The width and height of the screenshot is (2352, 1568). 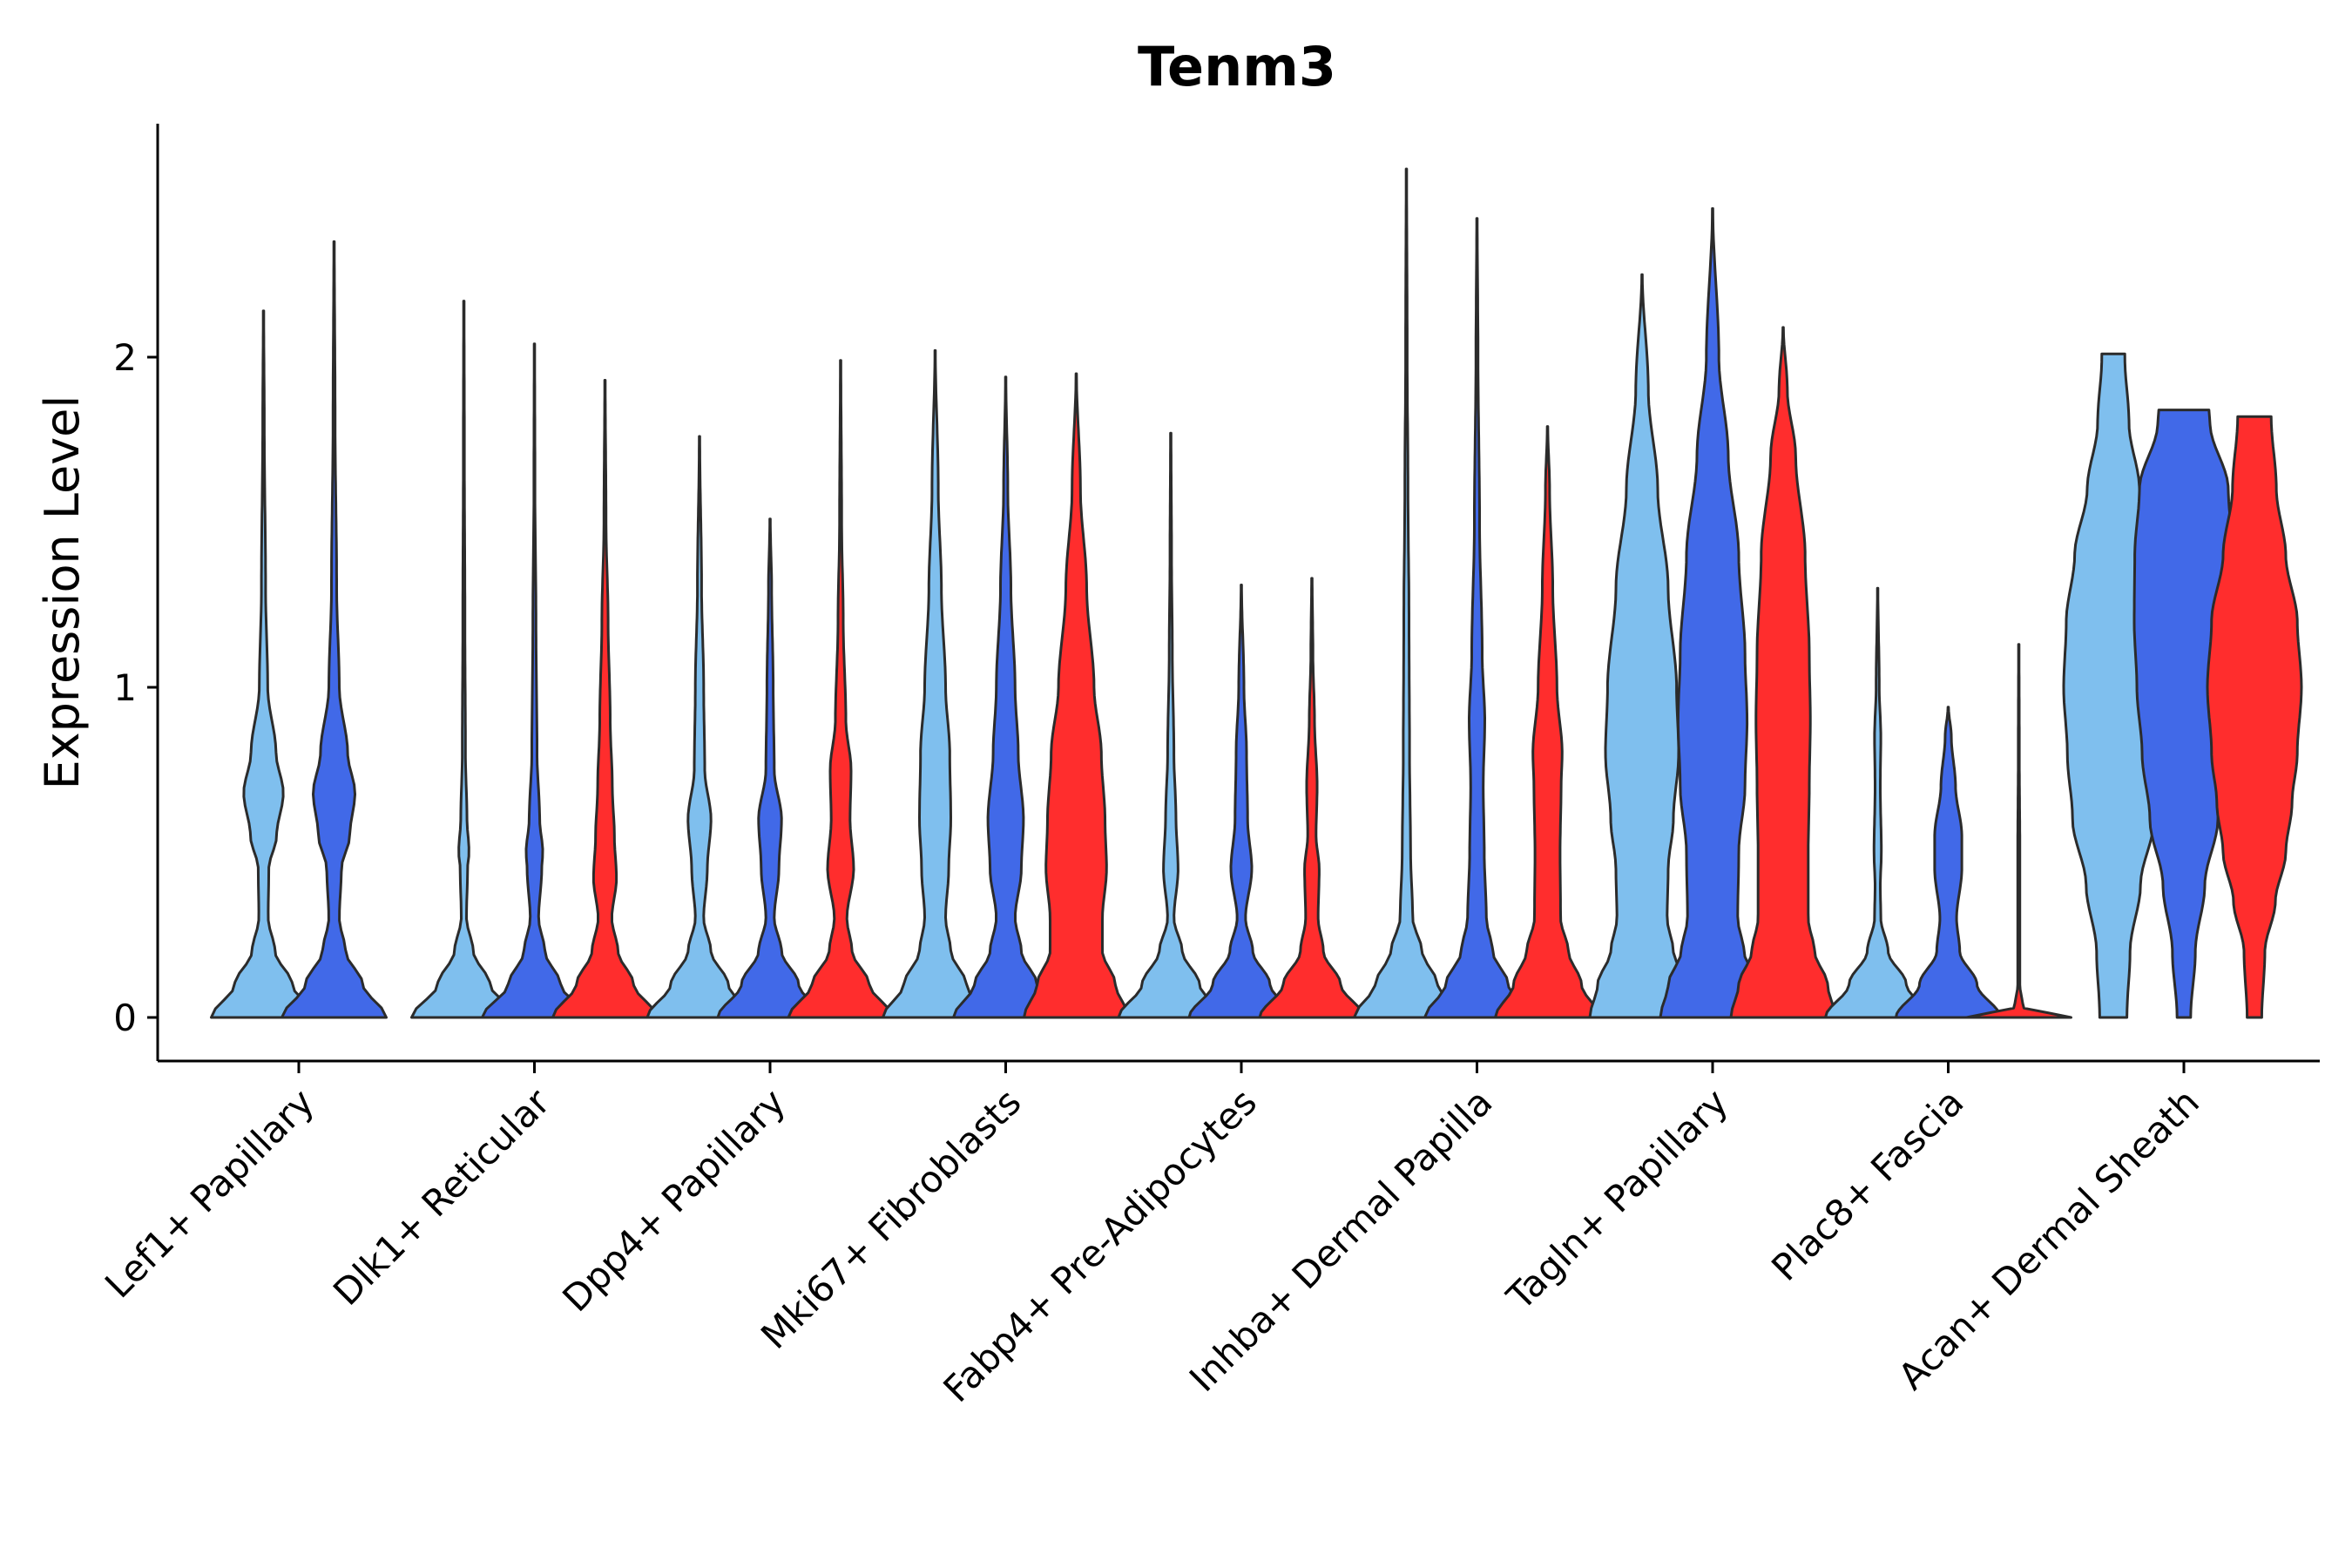 What do you see at coordinates (674, 1200) in the screenshot?
I see `x-tick-label: Dpp4+ Papillary` at bounding box center [674, 1200].